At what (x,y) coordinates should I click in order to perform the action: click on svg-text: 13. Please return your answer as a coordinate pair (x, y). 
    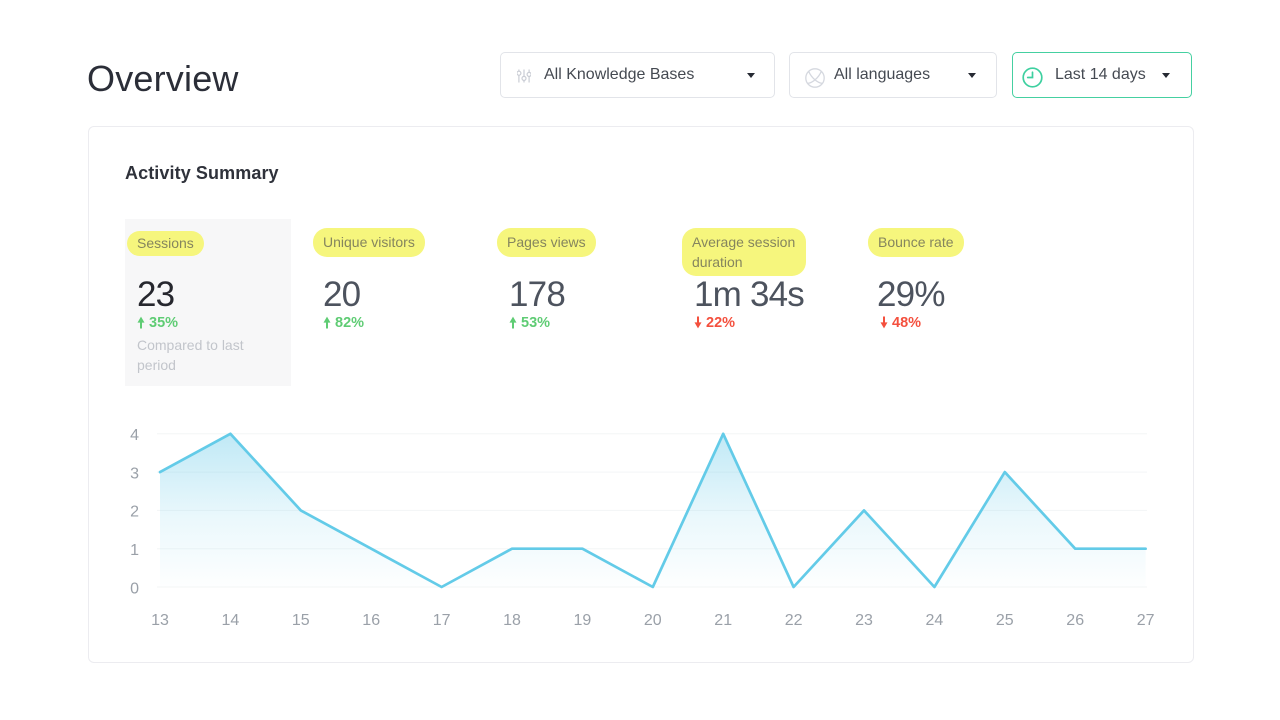
    Looking at the image, I should click on (160, 620).